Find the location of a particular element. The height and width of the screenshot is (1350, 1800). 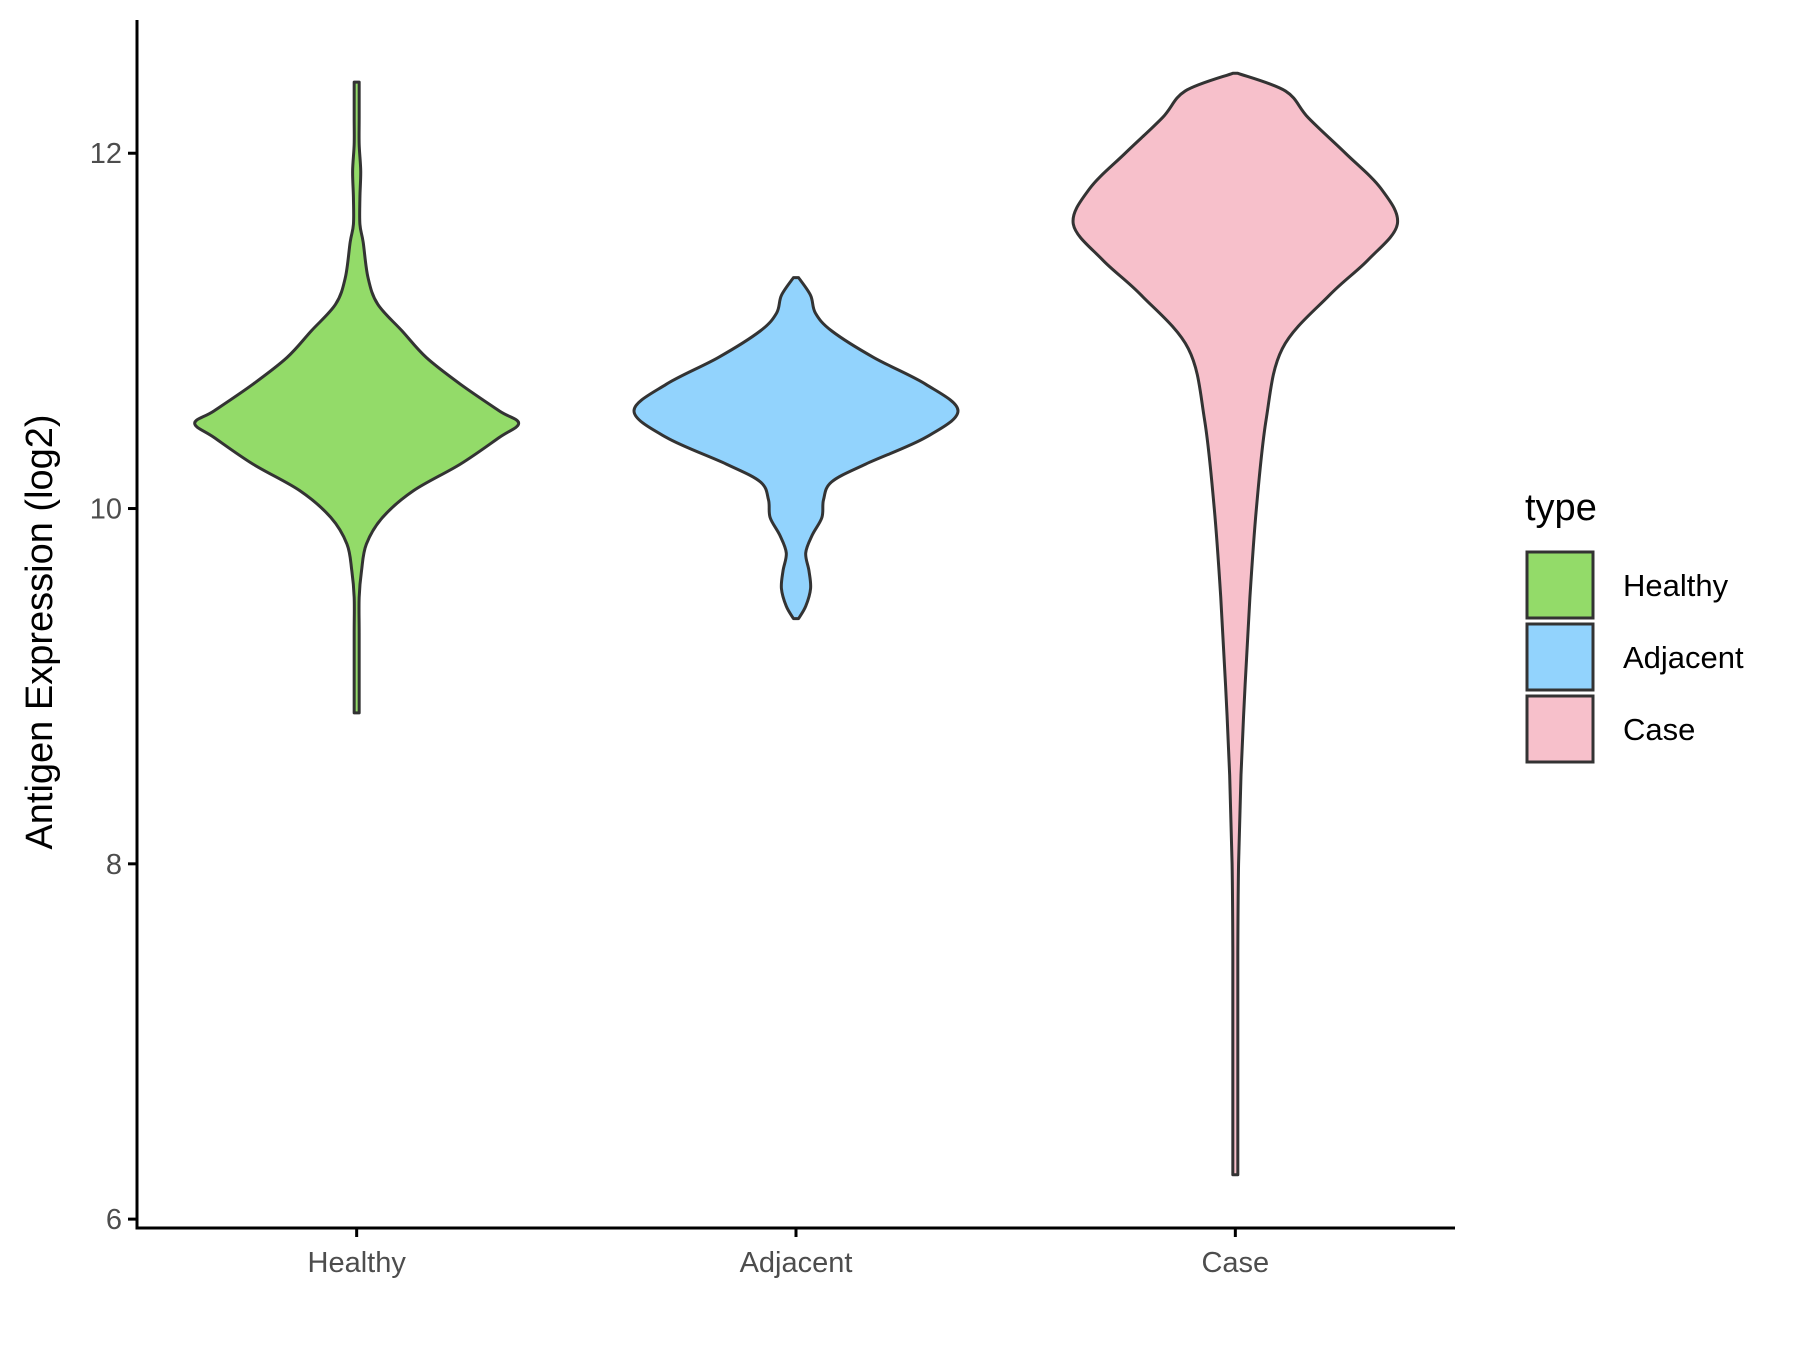

legend-key-case is located at coordinates (1560, 729).